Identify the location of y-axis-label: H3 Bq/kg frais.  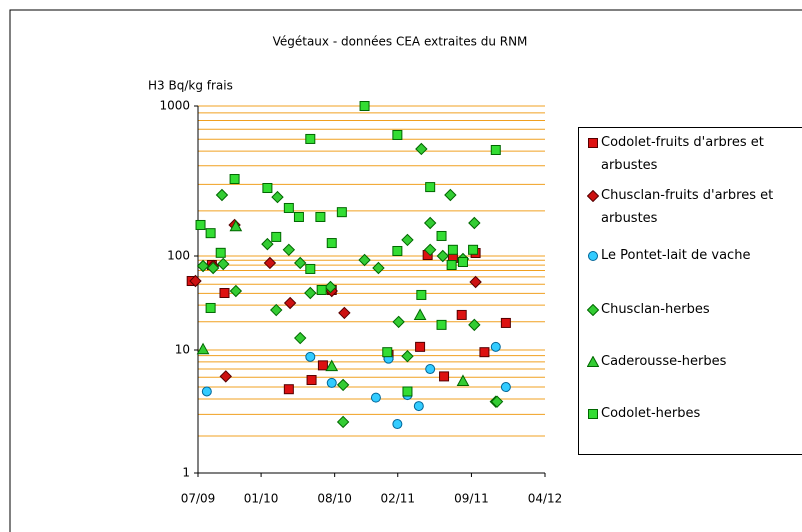
(190, 86).